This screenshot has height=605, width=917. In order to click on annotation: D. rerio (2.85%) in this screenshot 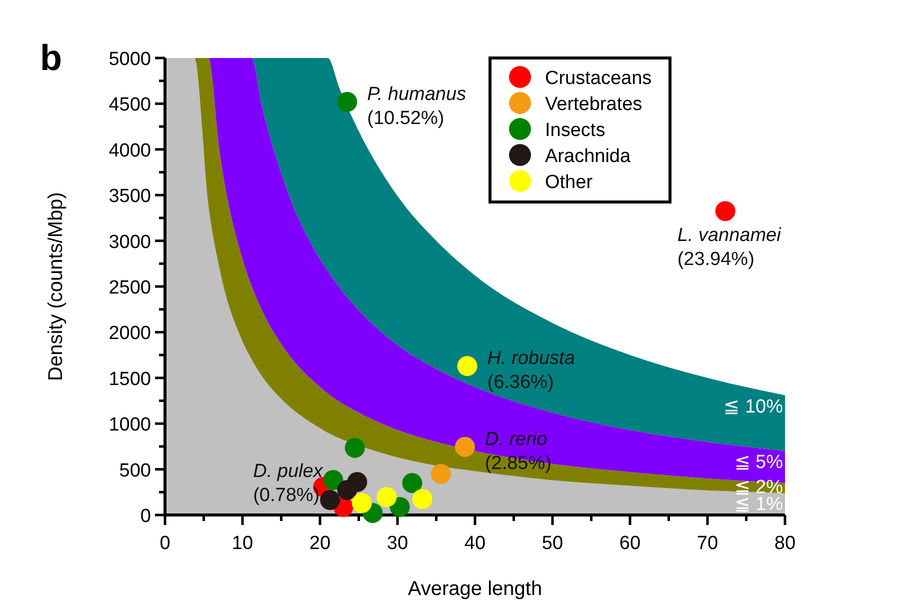, I will do `click(518, 451)`.